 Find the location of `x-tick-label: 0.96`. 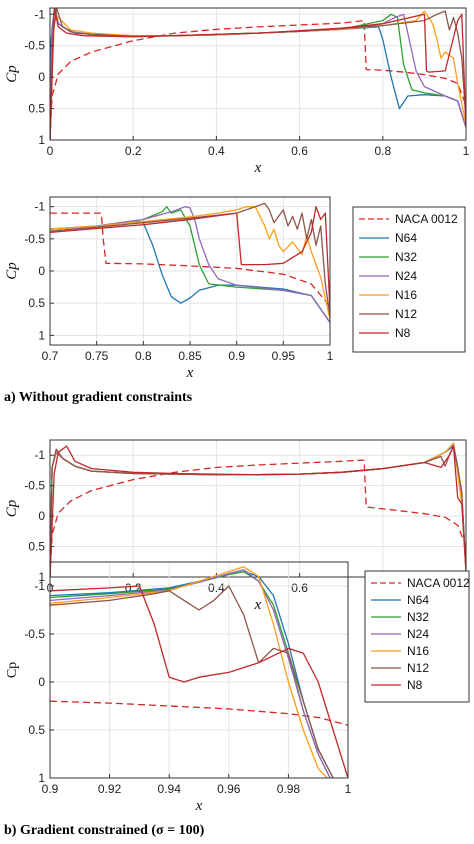

x-tick-label: 0.96 is located at coordinates (229, 789).